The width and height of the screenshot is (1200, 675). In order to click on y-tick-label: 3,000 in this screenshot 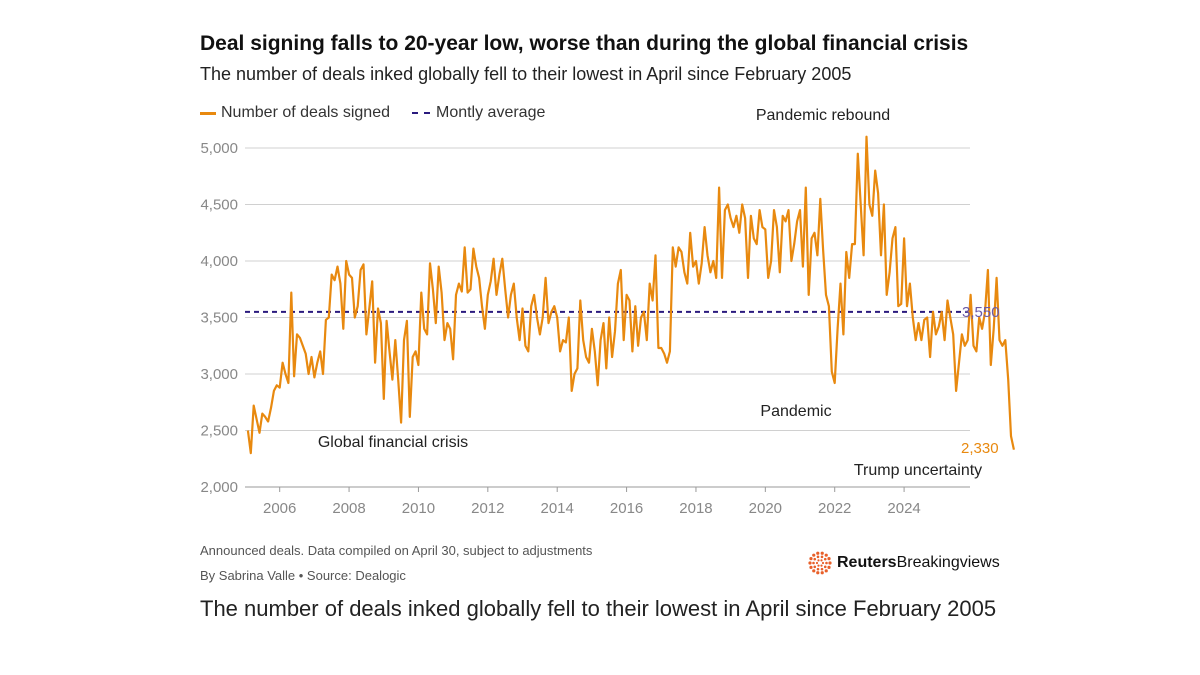, I will do `click(219, 374)`.